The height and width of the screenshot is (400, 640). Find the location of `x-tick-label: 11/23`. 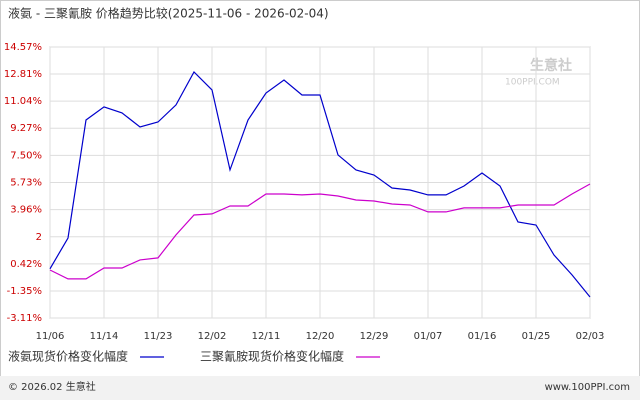

x-tick-label: 11/23 is located at coordinates (158, 336).